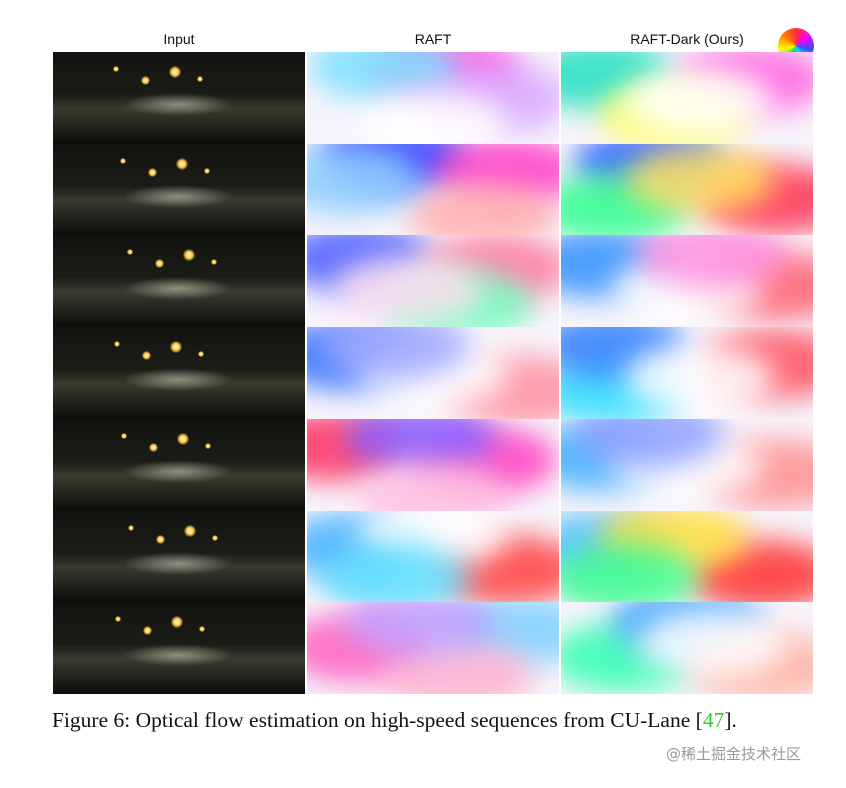 This screenshot has height=788, width=846. Describe the element at coordinates (713, 720) in the screenshot. I see `citation-link: 47` at that location.